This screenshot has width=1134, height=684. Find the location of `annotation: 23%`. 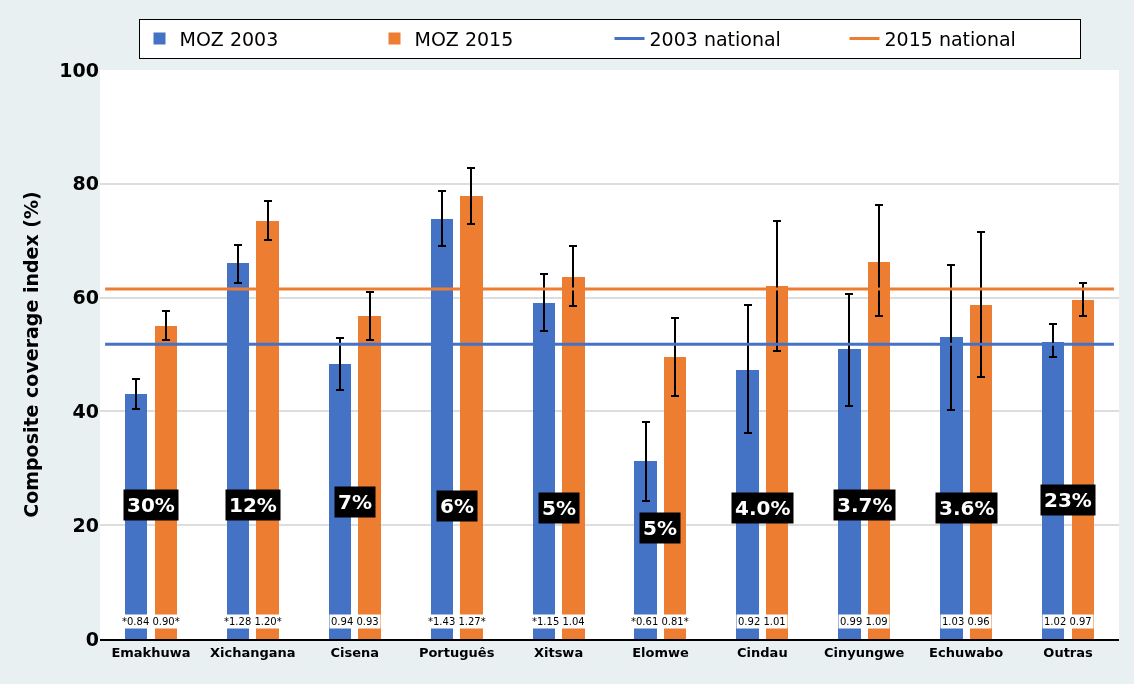

annotation: 23% is located at coordinates (1068, 500).